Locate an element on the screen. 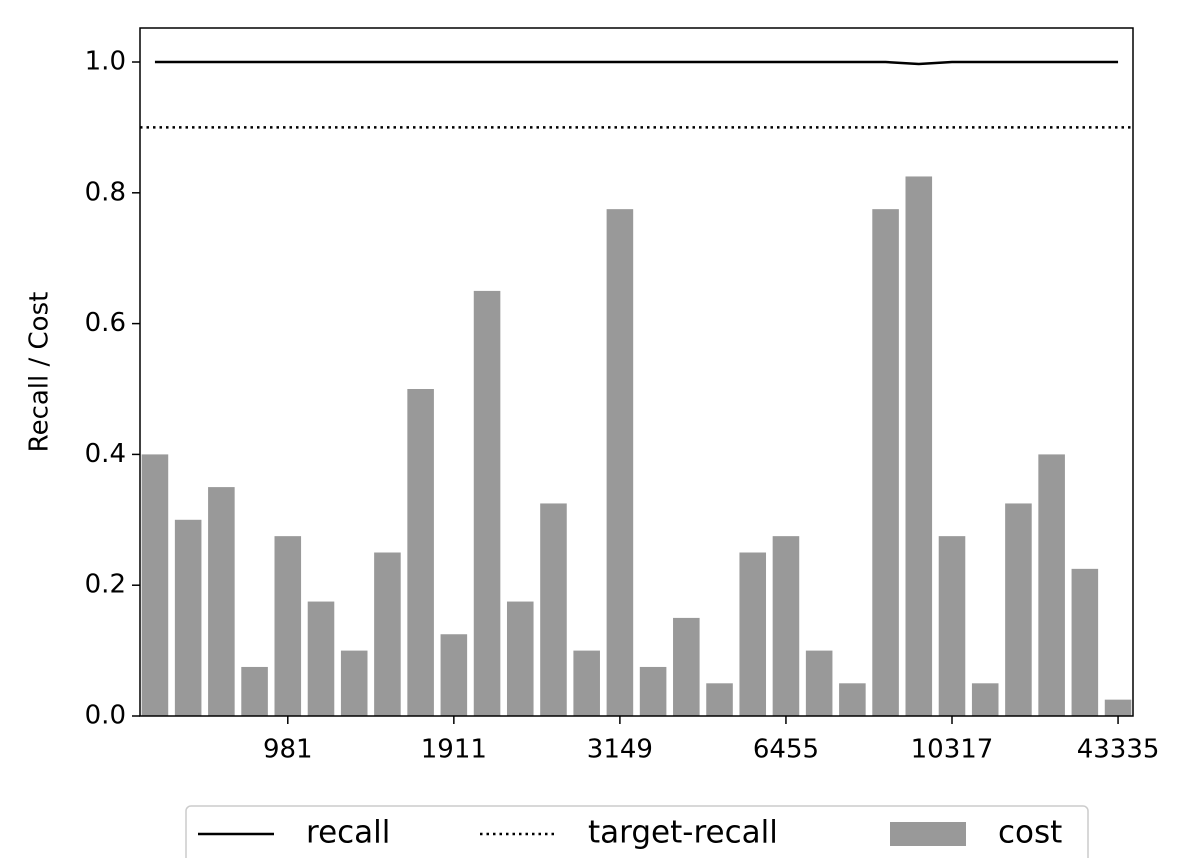  y-axis-label: Recall / Cost is located at coordinates (40, 372).